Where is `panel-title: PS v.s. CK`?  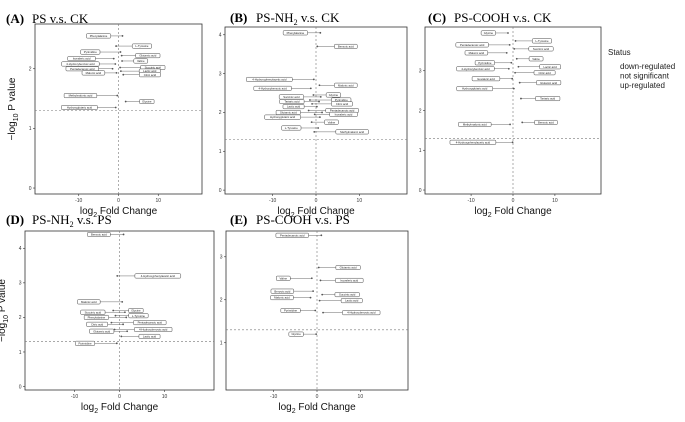 panel-title: PS v.s. CK is located at coordinates (60, 18).